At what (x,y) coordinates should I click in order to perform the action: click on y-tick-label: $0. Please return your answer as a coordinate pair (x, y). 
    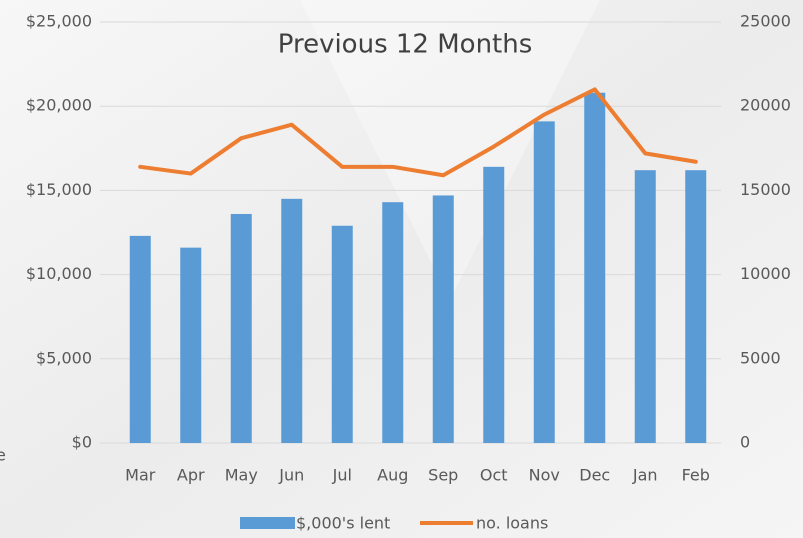
    Looking at the image, I should click on (82, 442).